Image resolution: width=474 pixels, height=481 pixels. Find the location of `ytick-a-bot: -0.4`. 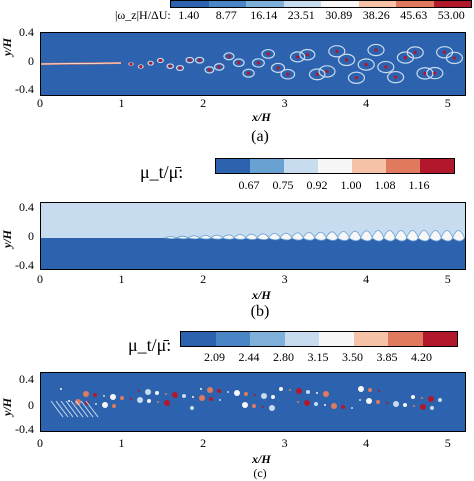

ytick-a-bot: -0.4 is located at coordinates (24, 89).